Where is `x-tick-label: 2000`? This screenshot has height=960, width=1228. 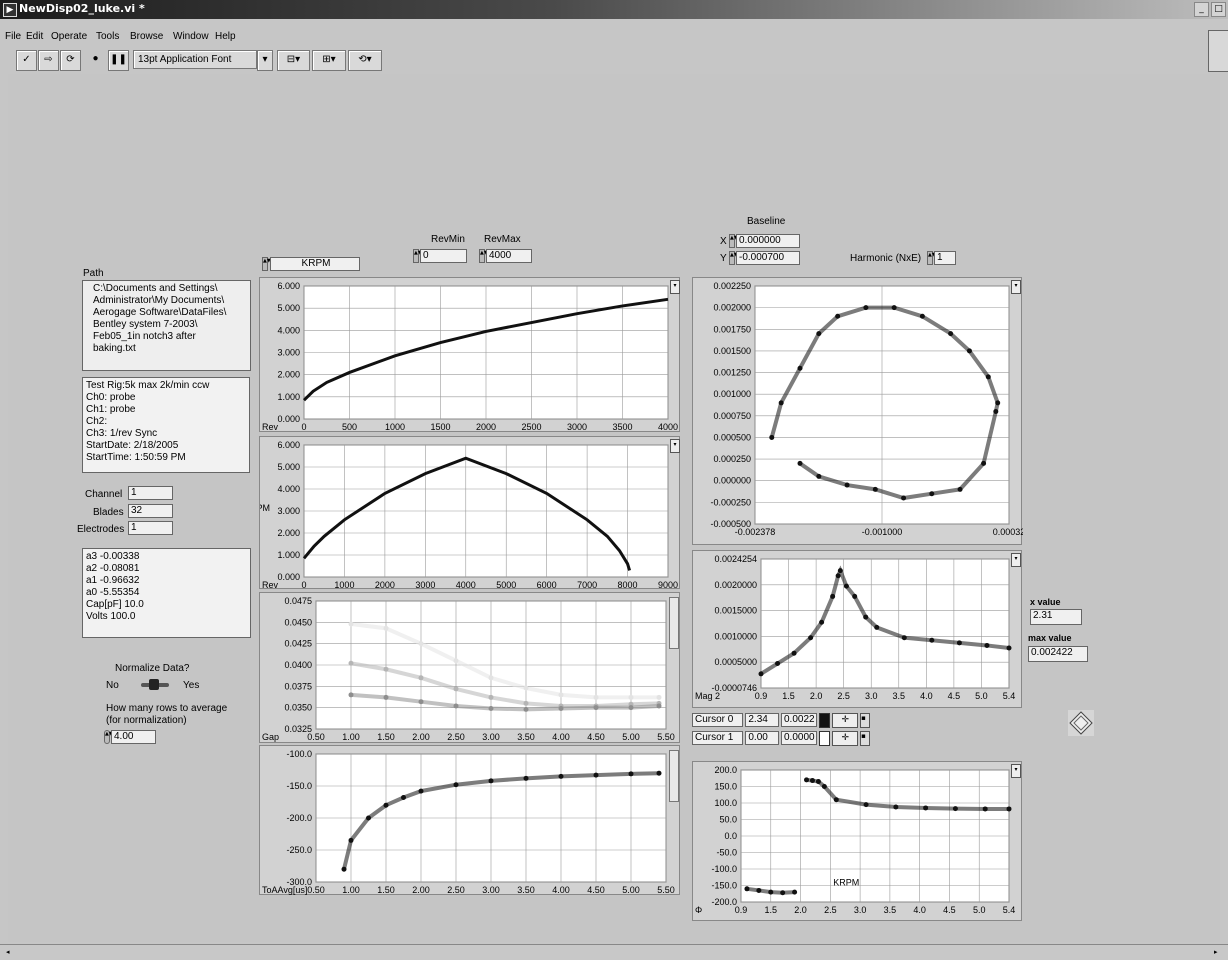 x-tick-label: 2000 is located at coordinates (385, 585).